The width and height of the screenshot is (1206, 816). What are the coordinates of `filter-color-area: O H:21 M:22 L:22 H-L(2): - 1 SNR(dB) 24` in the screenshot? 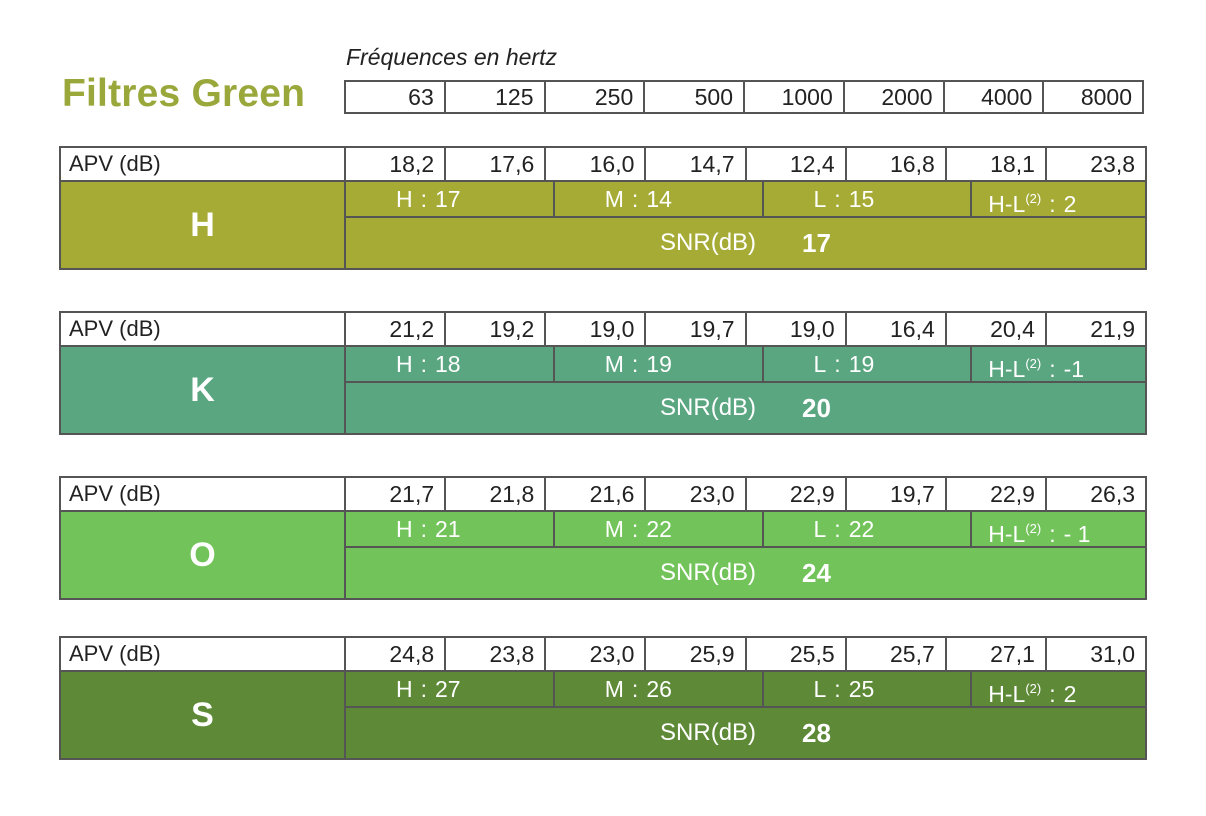 It's located at (603, 555).